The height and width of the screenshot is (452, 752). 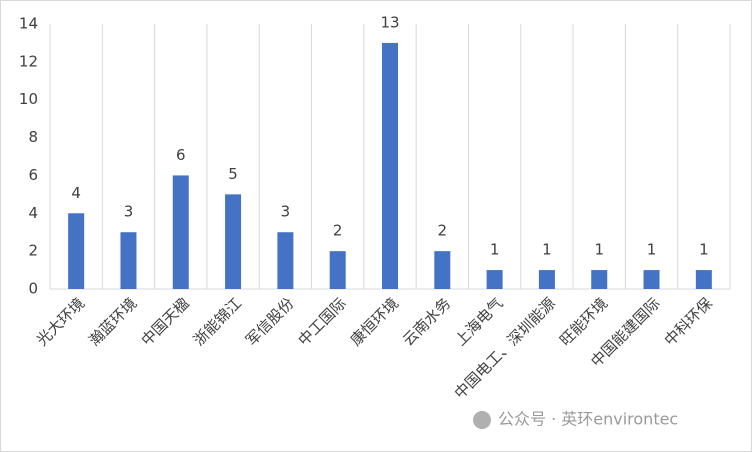 What do you see at coordinates (33, 289) in the screenshot?
I see `y-tick-label: 0` at bounding box center [33, 289].